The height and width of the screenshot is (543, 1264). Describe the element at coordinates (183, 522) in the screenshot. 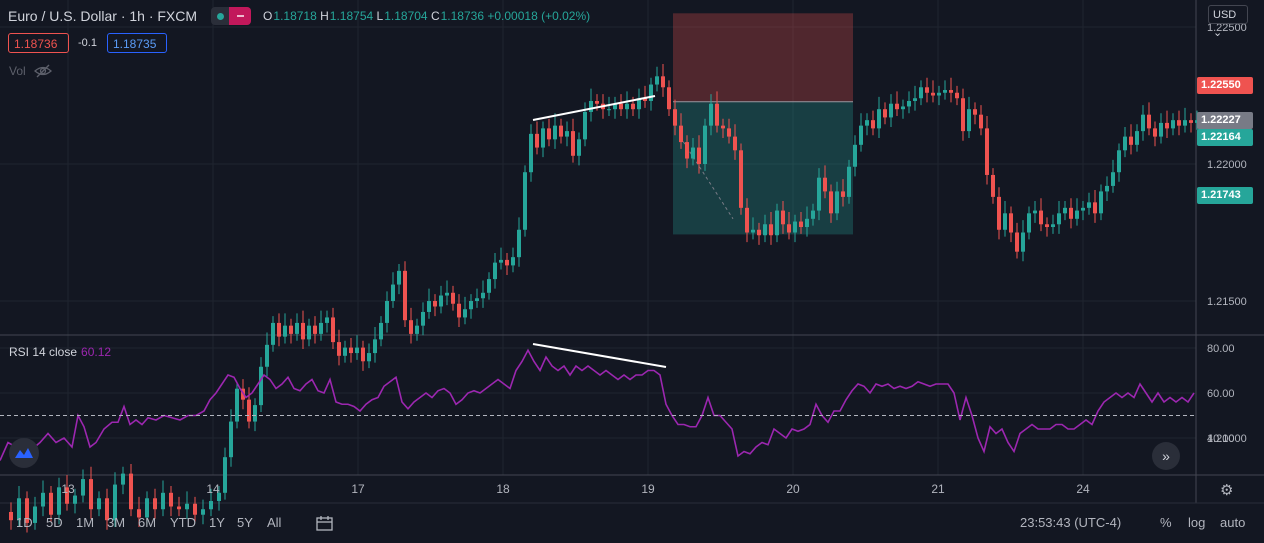

I see `range-ytd: YTD` at that location.